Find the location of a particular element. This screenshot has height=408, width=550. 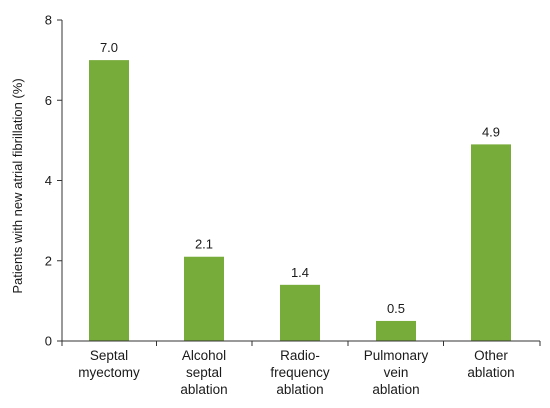

y-tick-label: 8 is located at coordinates (48, 20).